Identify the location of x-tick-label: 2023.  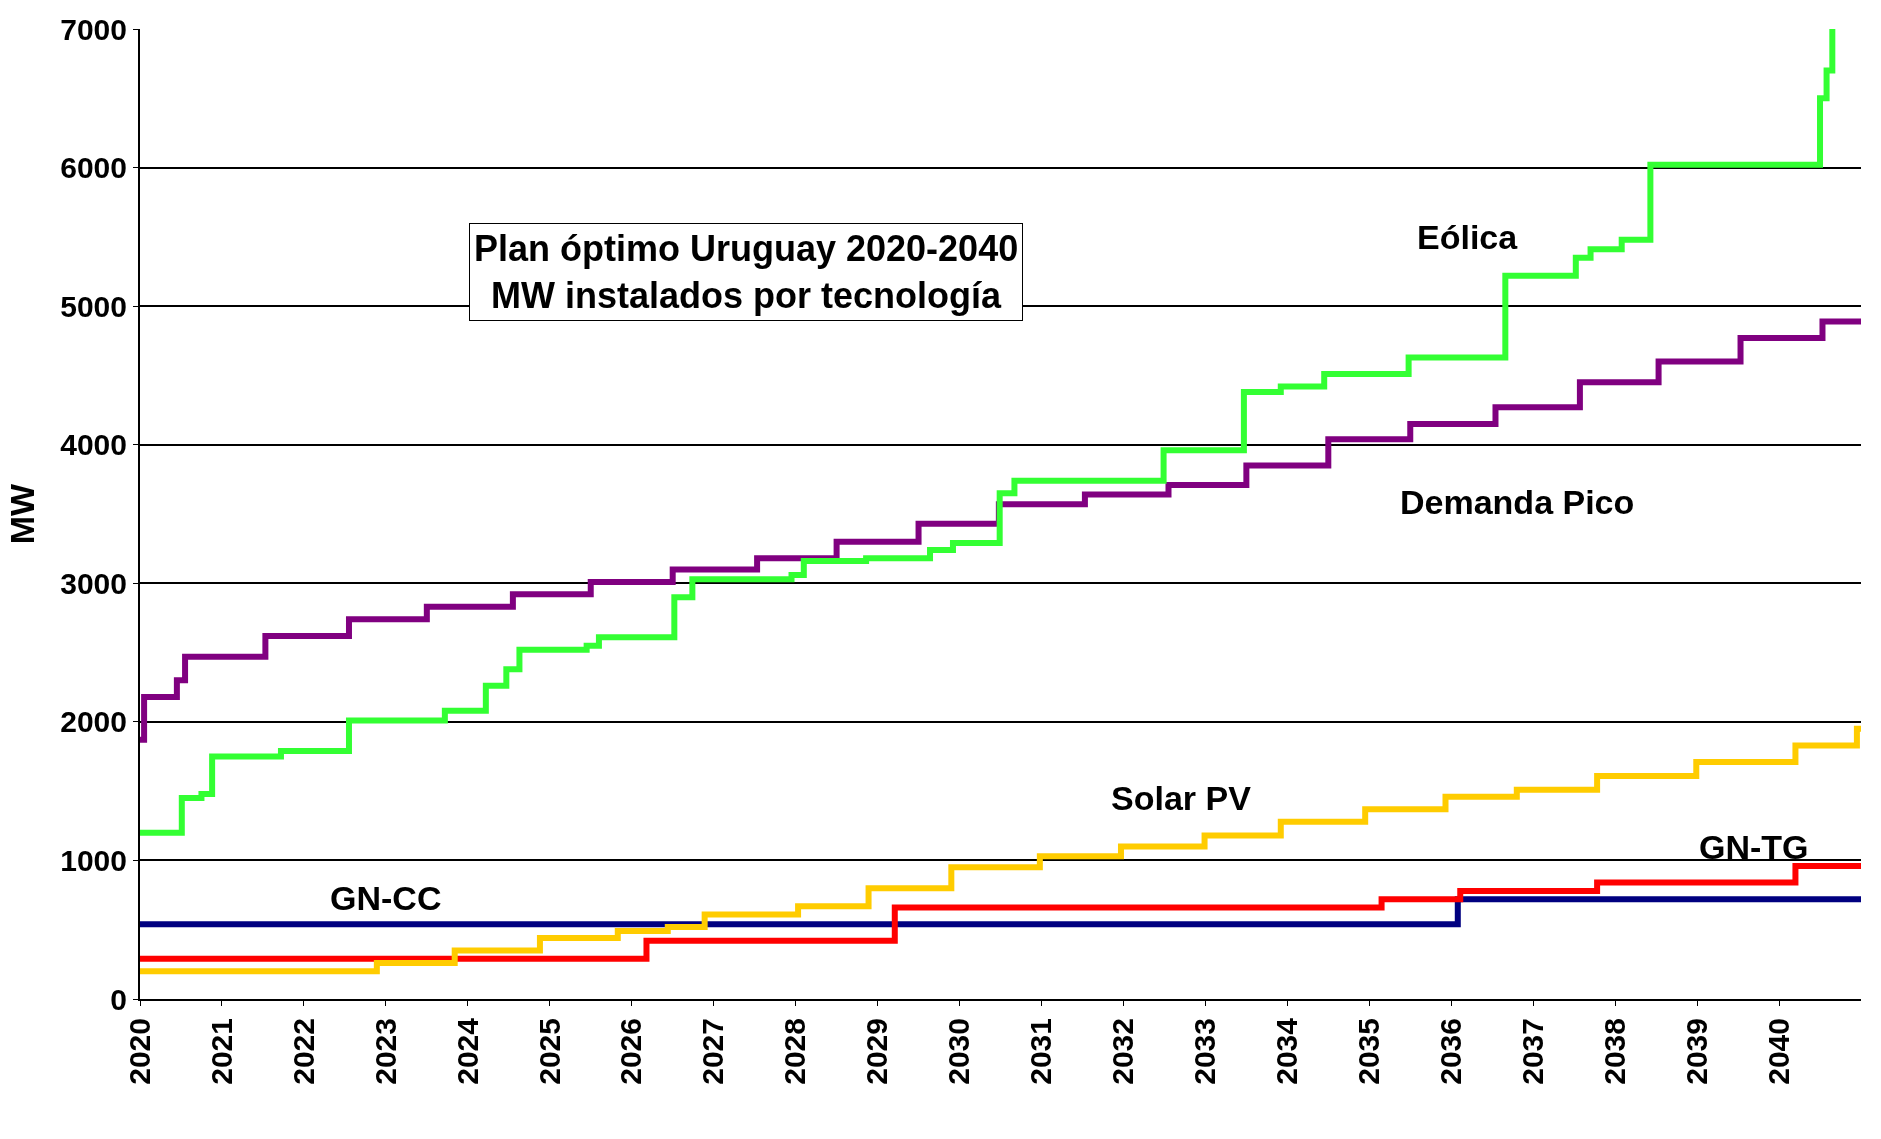
(385, 1051).